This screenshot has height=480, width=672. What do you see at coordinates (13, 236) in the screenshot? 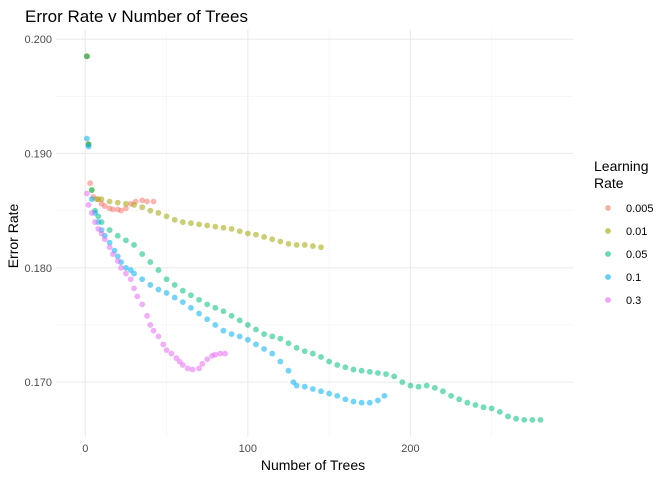
I see `y-axis-label: Error Rate` at bounding box center [13, 236].